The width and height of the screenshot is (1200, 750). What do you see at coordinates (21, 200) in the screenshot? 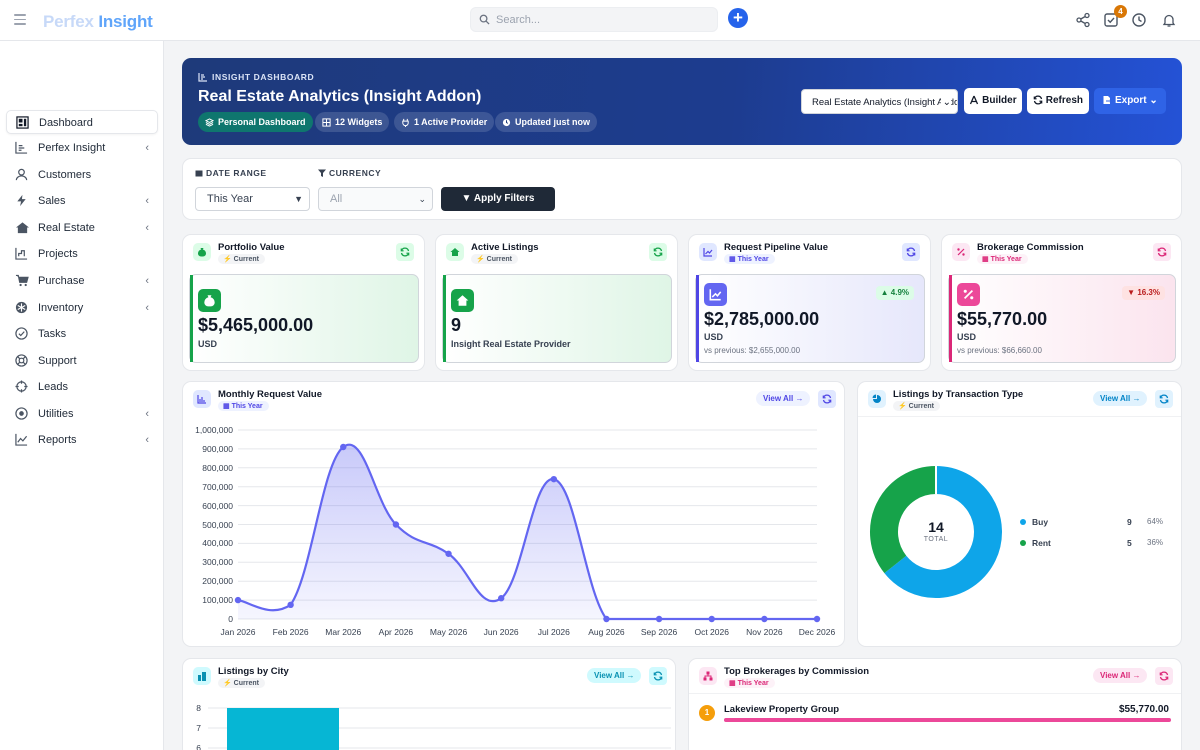
I see `lightning-icon` at bounding box center [21, 200].